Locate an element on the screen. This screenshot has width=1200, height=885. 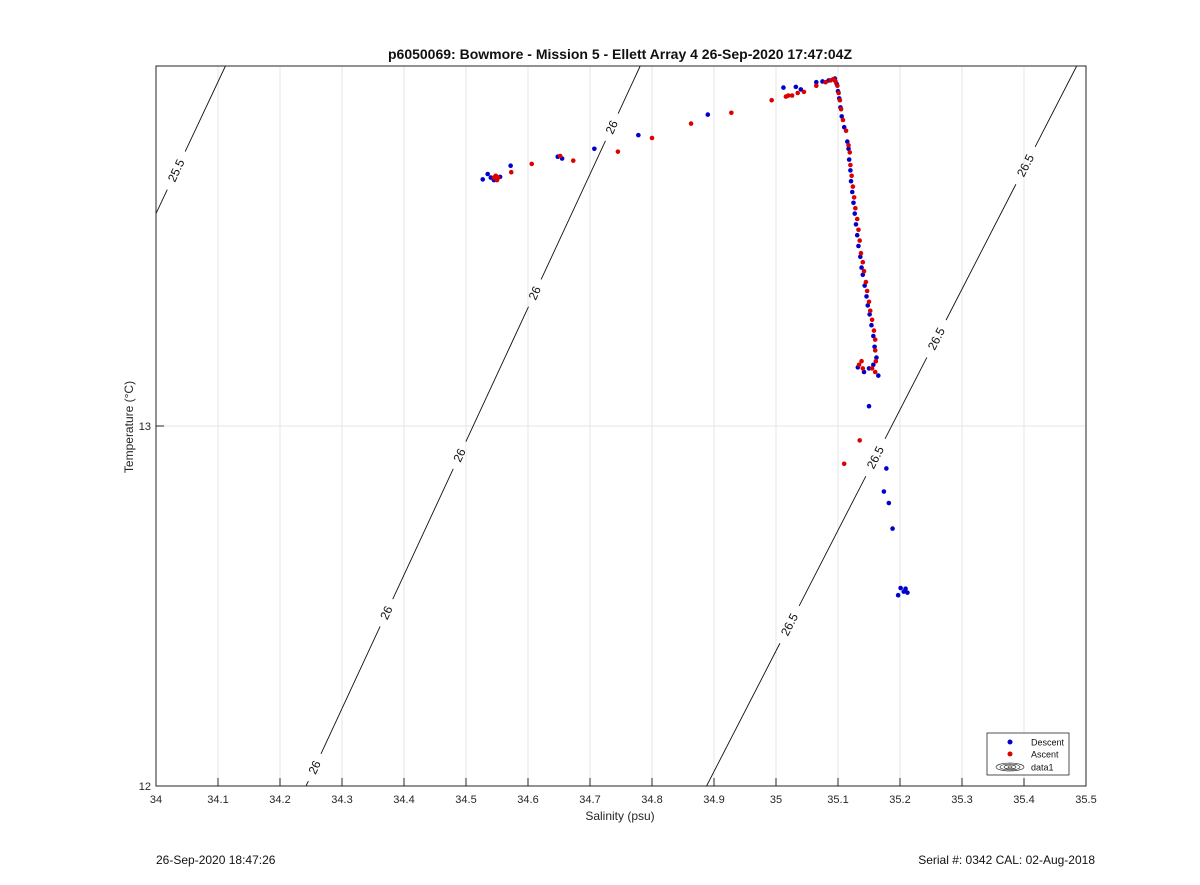
y-axis-label: Temperature (°C) is located at coordinates (129, 427).